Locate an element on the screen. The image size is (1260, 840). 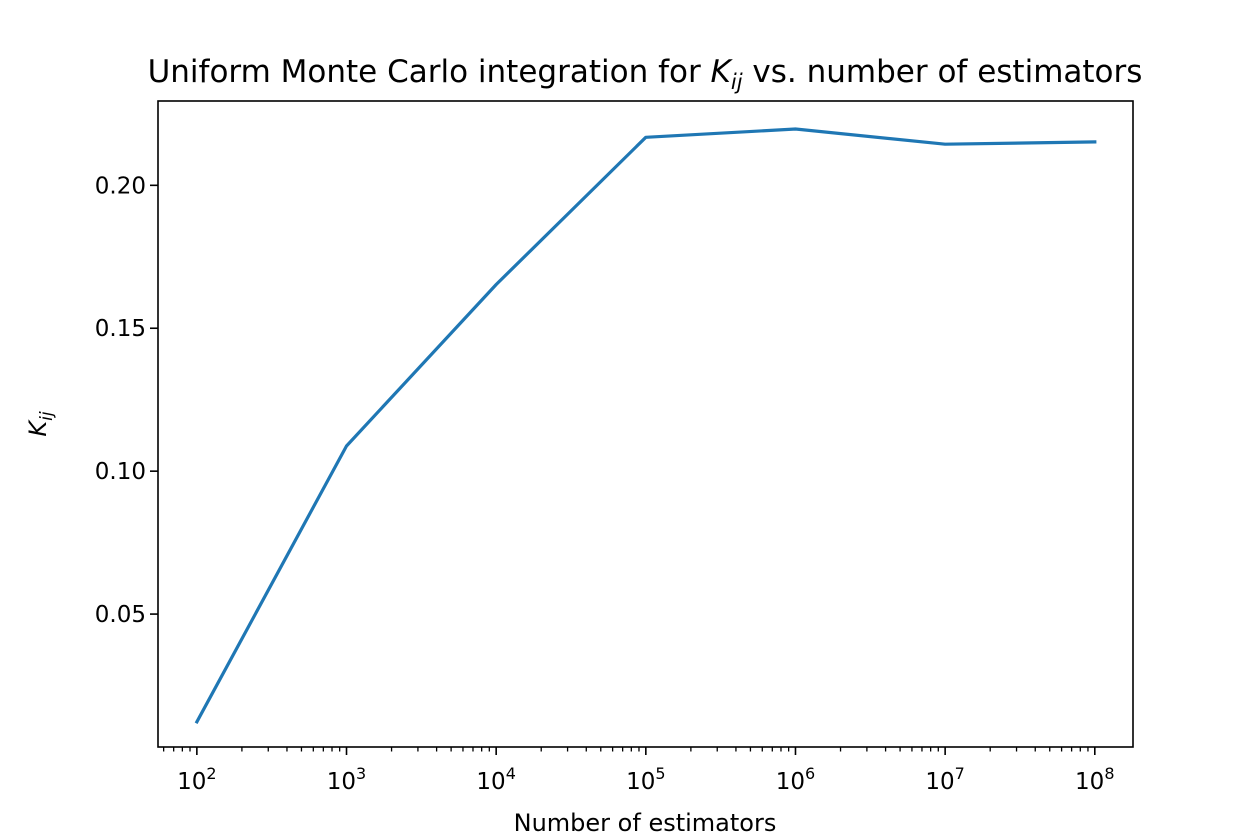
x-tick-label: 10⁵ is located at coordinates (645, 779).